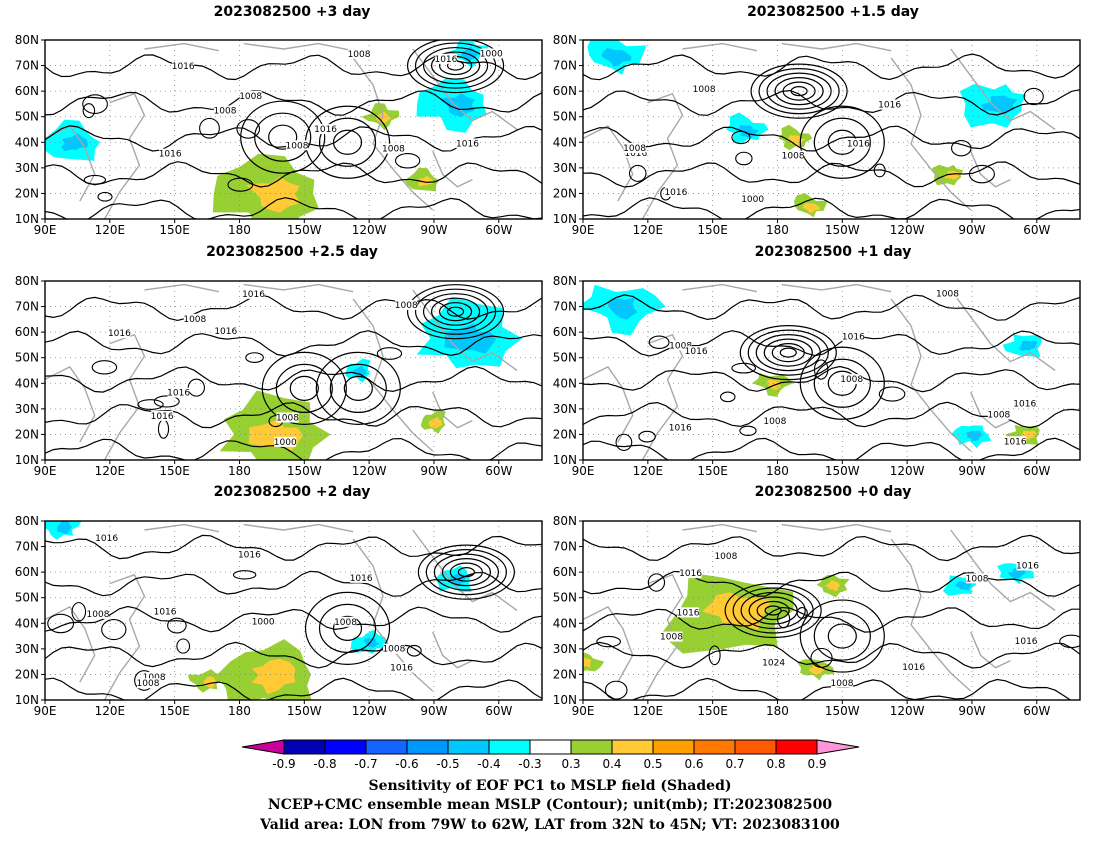  What do you see at coordinates (283, 764) in the screenshot?
I see `colorbar-tick-label: -0.9` at bounding box center [283, 764].